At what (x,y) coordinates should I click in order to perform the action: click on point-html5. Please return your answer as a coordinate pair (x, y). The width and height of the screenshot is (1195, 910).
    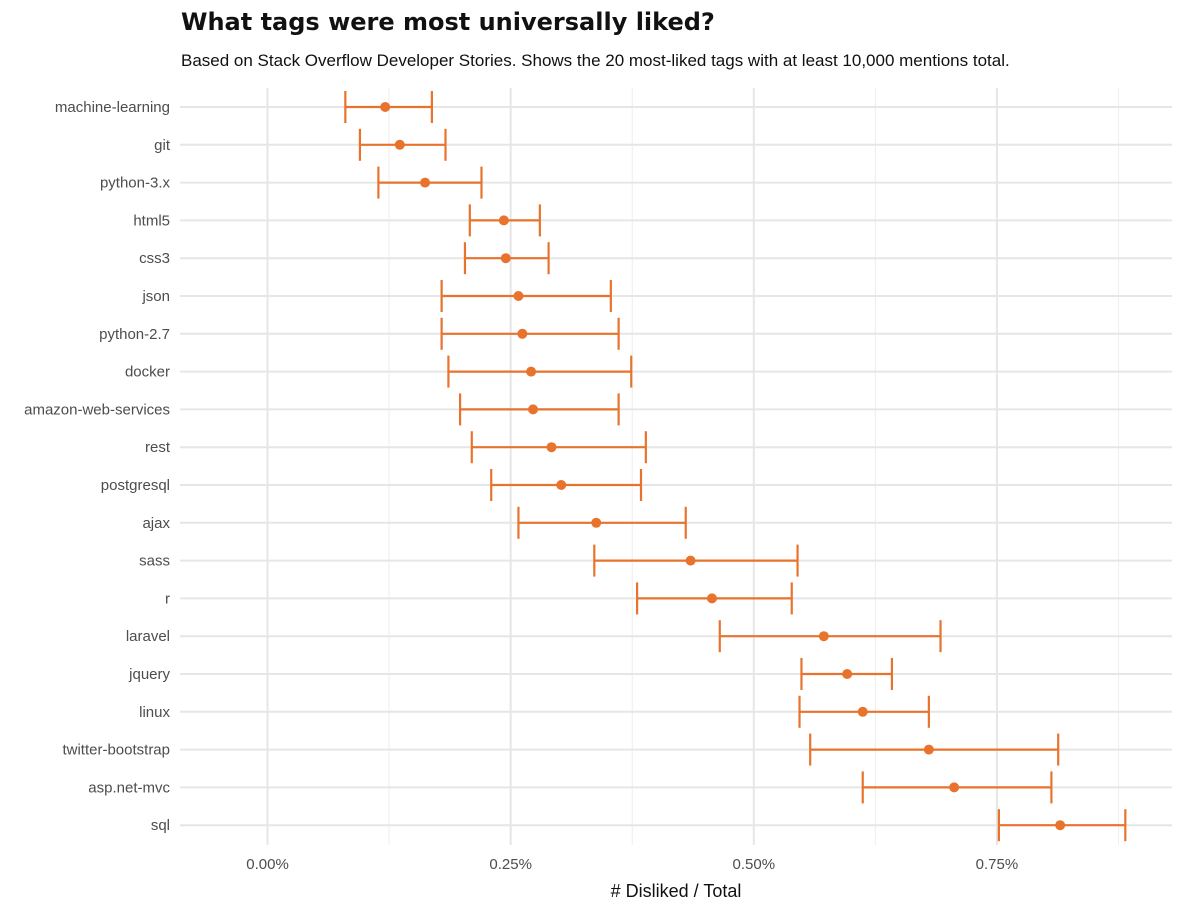
    Looking at the image, I should click on (503, 220).